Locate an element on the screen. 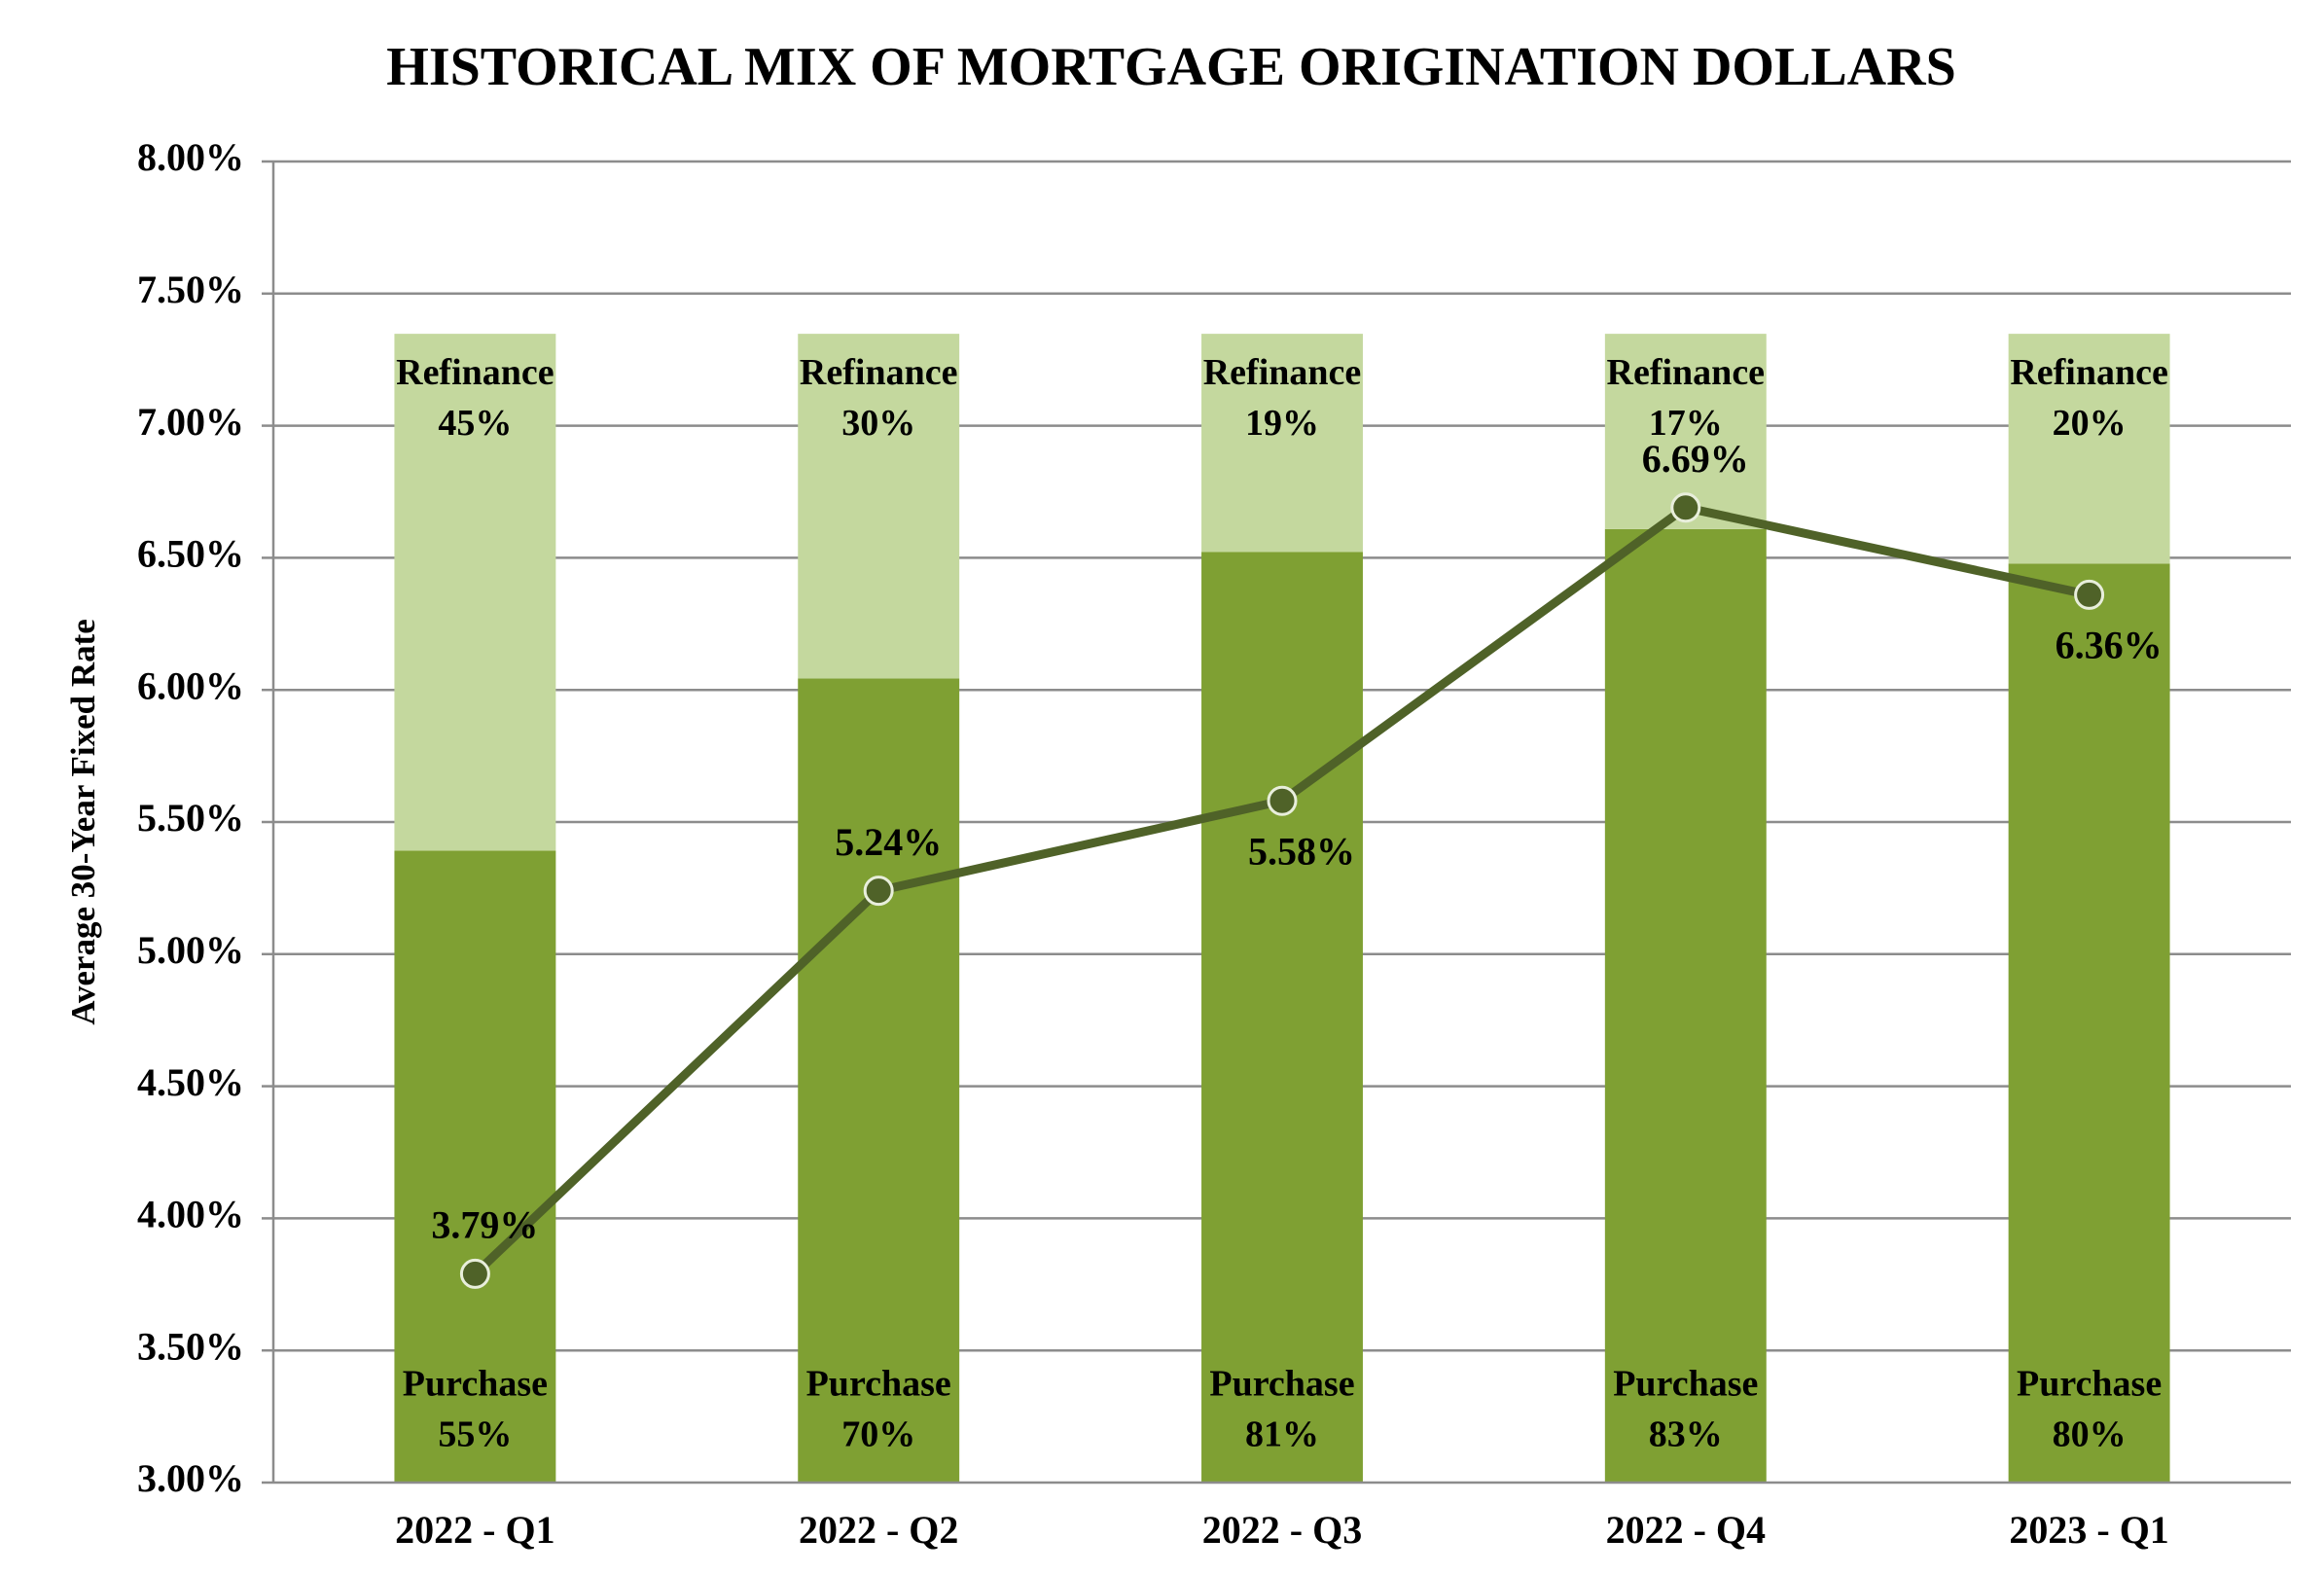 This screenshot has height=1574, width=2324. y-tick-label: 3.00% is located at coordinates (190, 1478).